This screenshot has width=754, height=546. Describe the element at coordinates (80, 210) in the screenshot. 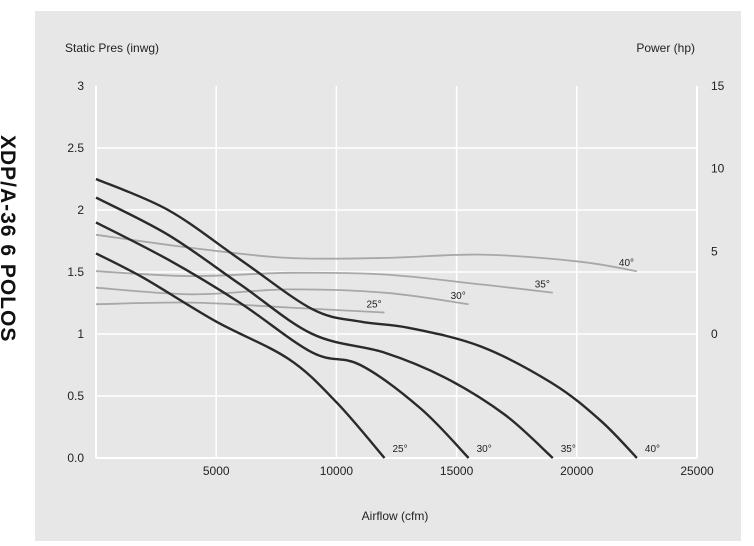

I see `y-tick-label: 2` at that location.